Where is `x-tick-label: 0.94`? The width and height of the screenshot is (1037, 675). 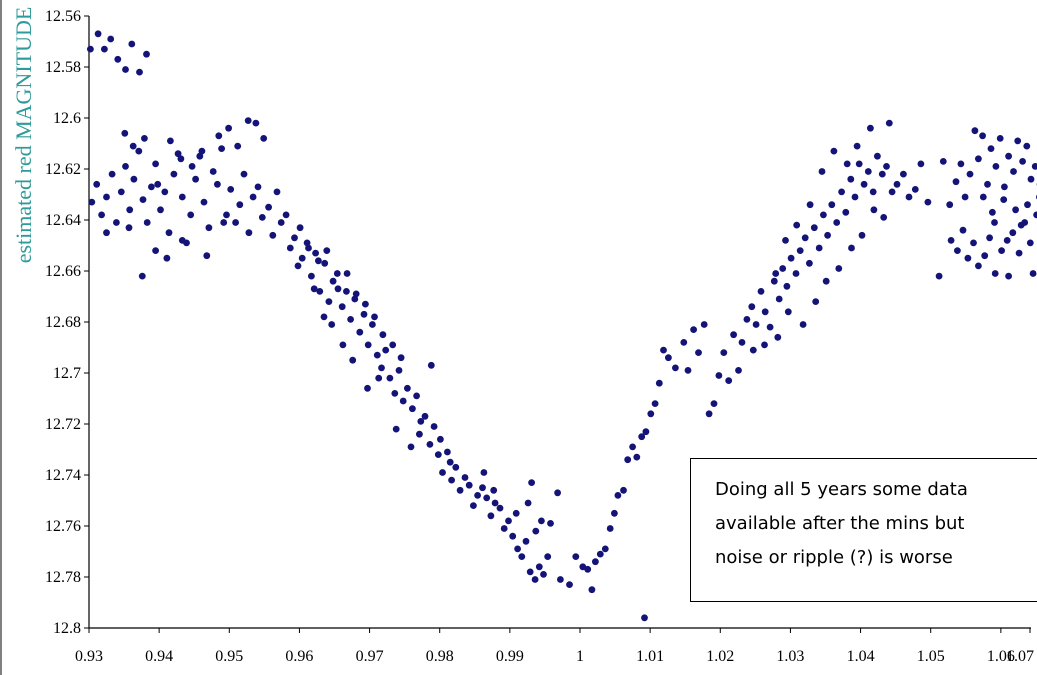 x-tick-label: 0.94 is located at coordinates (159, 656).